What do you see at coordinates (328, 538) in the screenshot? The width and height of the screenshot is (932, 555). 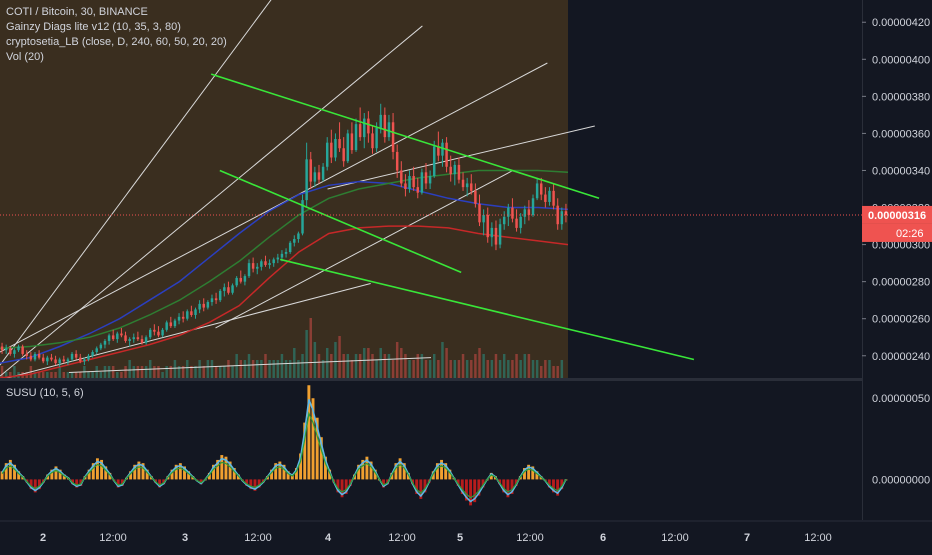 I see `x-tick-label: 4` at bounding box center [328, 538].